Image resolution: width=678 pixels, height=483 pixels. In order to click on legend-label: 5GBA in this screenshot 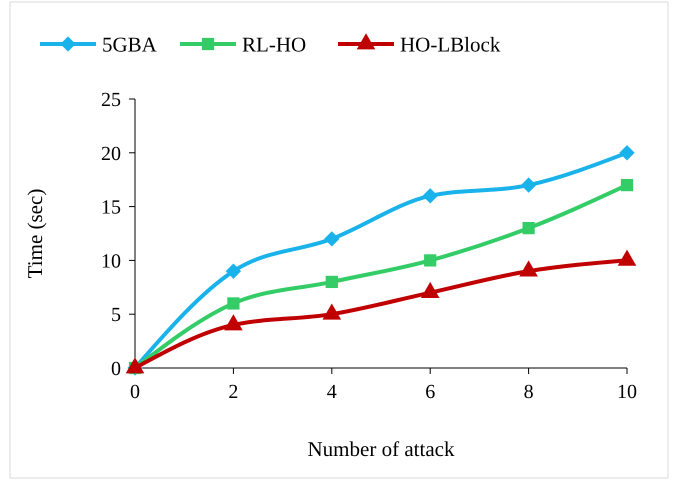, I will do `click(130, 44)`.